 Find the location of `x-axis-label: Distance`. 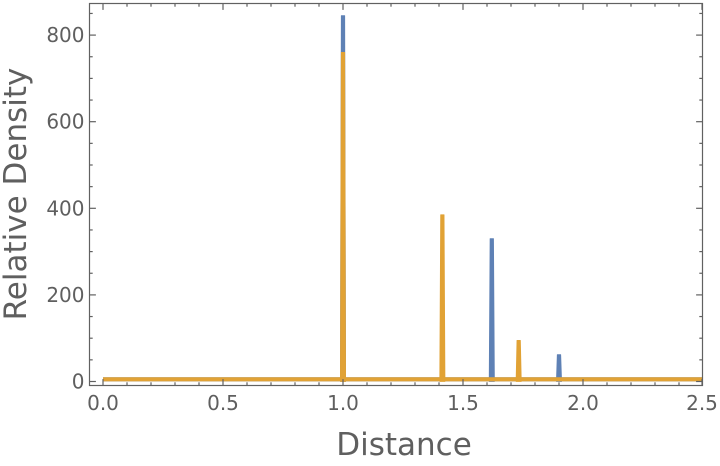

x-axis-label: Distance is located at coordinates (404, 445).